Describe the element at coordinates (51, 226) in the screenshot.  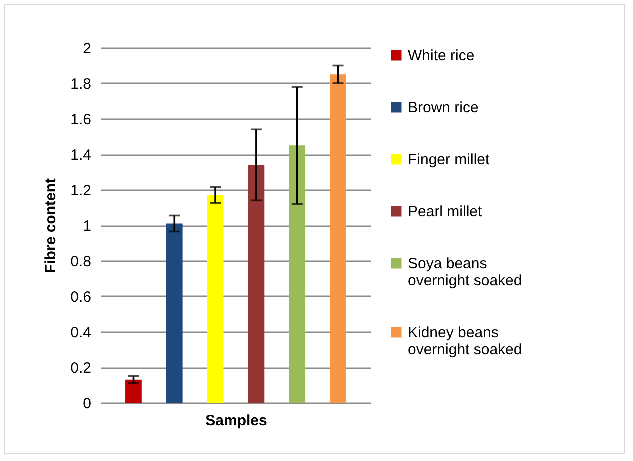
I see `y-axis-title: Fibre content` at that location.